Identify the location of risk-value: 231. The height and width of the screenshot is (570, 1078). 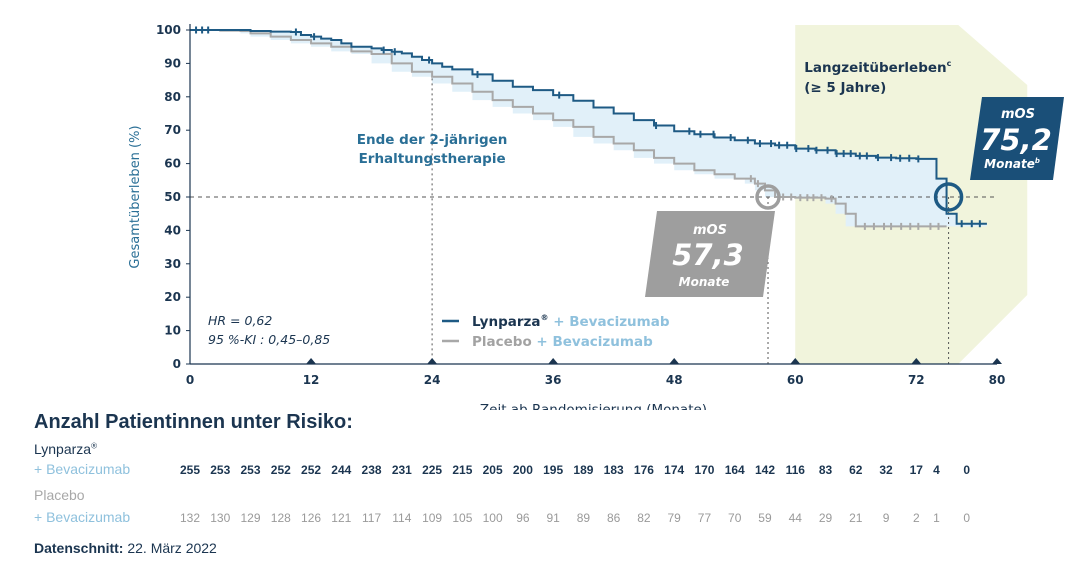
(401, 470).